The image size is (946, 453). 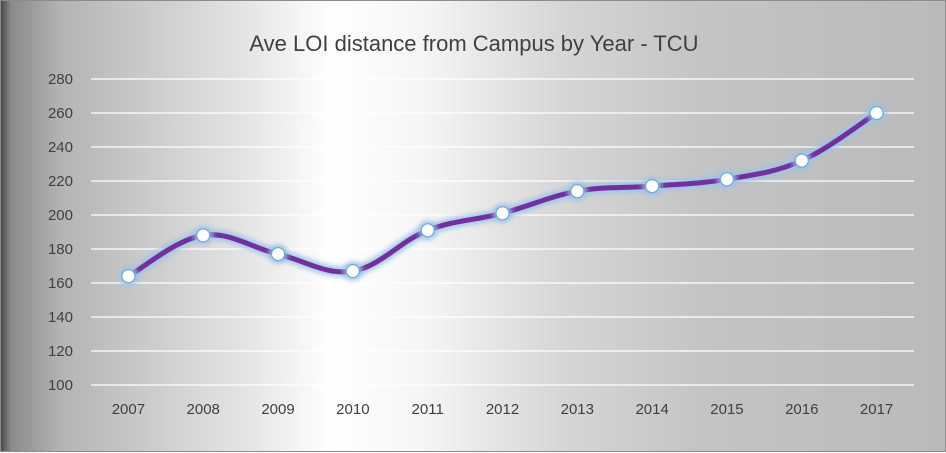 I want to click on x-tick-label: 2012, so click(x=502, y=409).